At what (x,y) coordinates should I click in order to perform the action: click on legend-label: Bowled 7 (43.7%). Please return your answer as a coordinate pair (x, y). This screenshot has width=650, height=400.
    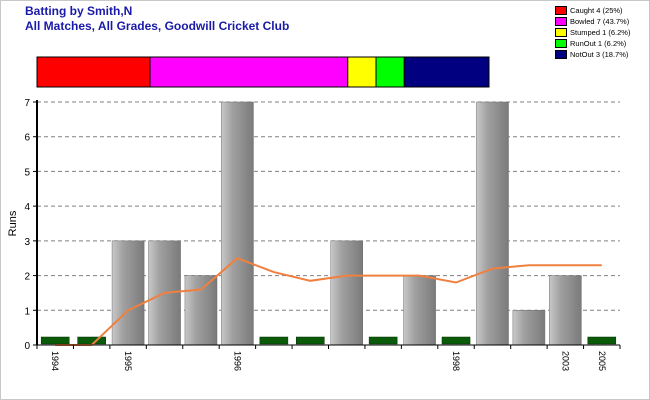
    Looking at the image, I should click on (600, 21).